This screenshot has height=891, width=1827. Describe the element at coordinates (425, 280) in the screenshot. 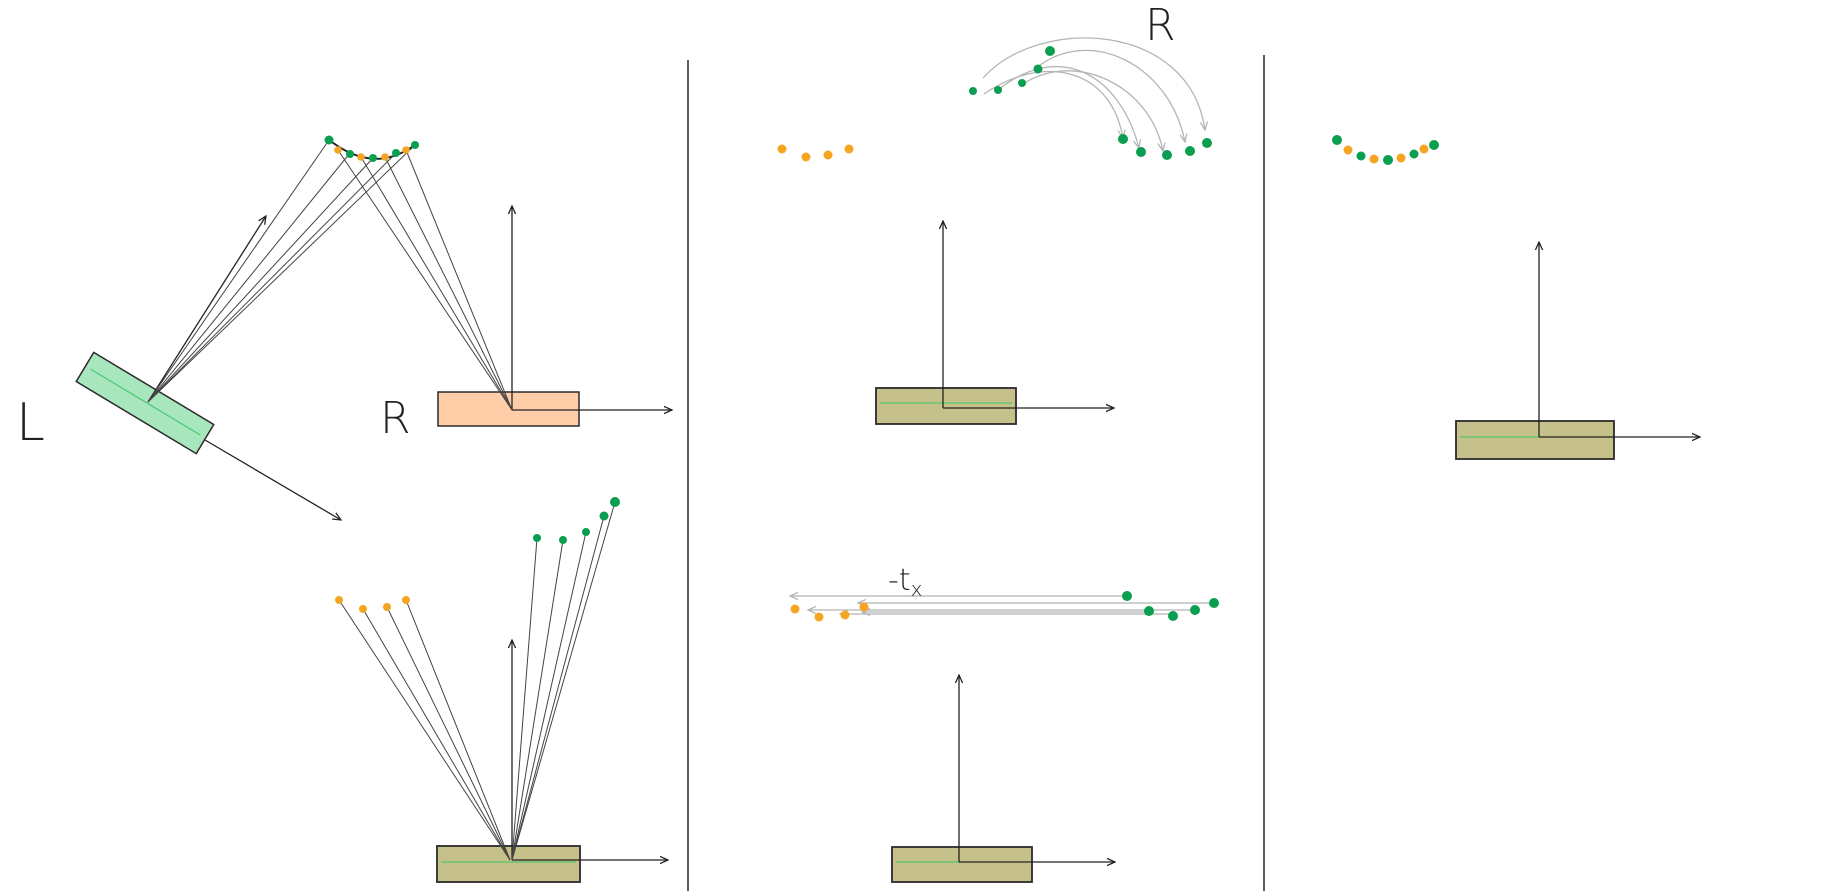

I see `rays-right` at that location.